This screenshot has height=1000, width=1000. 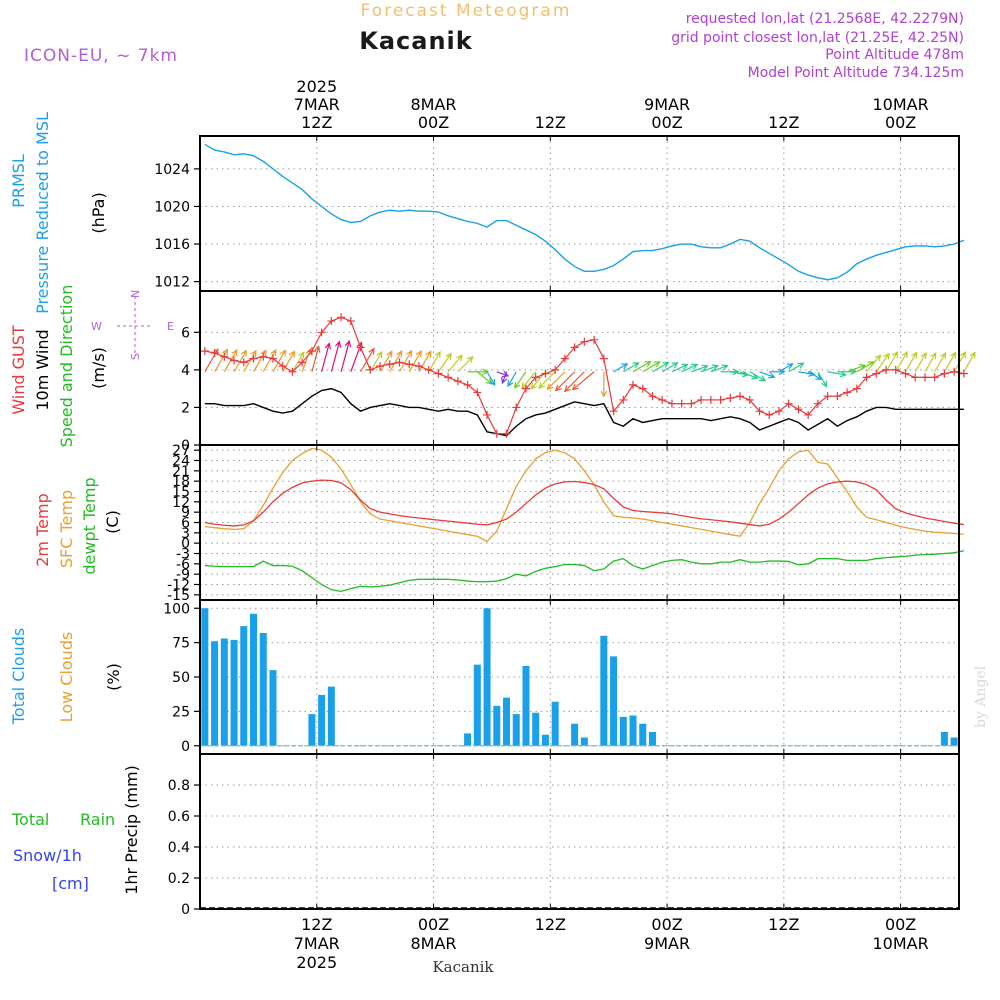 I want to click on time-label-top: 8MAR, so click(x=434, y=104).